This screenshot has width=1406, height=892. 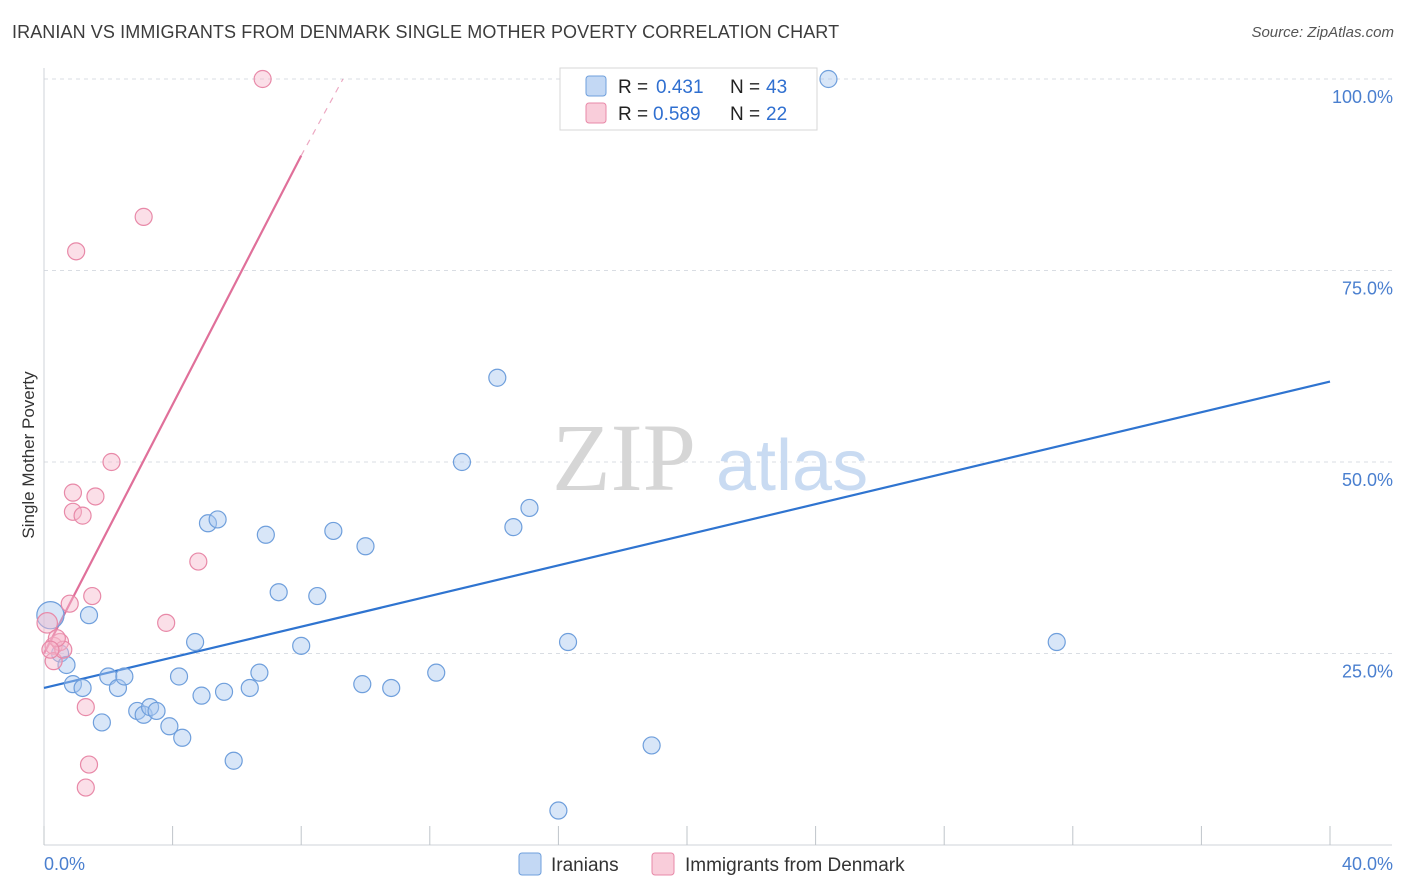 I want to click on series-legend: Iranians Immigrants from Denmark, so click(x=711, y=864).